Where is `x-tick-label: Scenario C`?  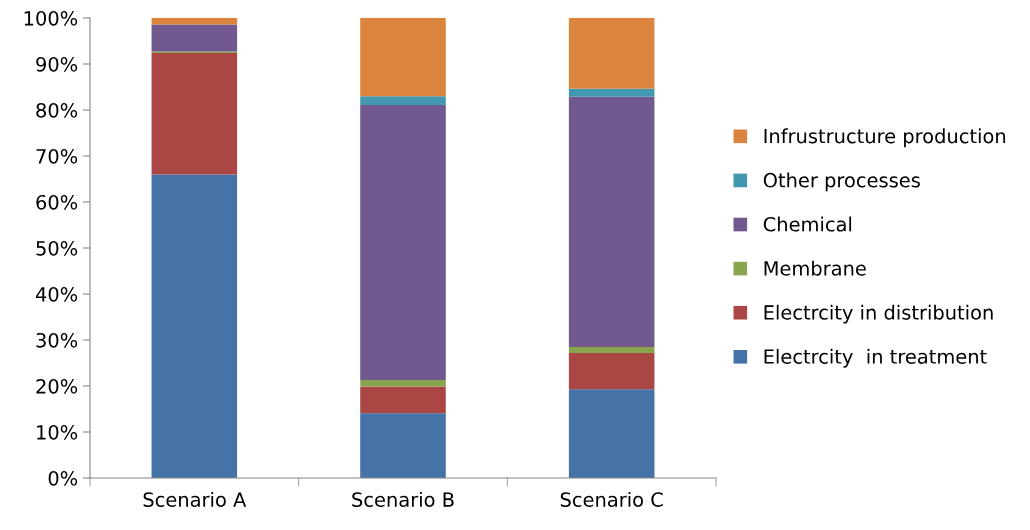 x-tick-label: Scenario C is located at coordinates (611, 499).